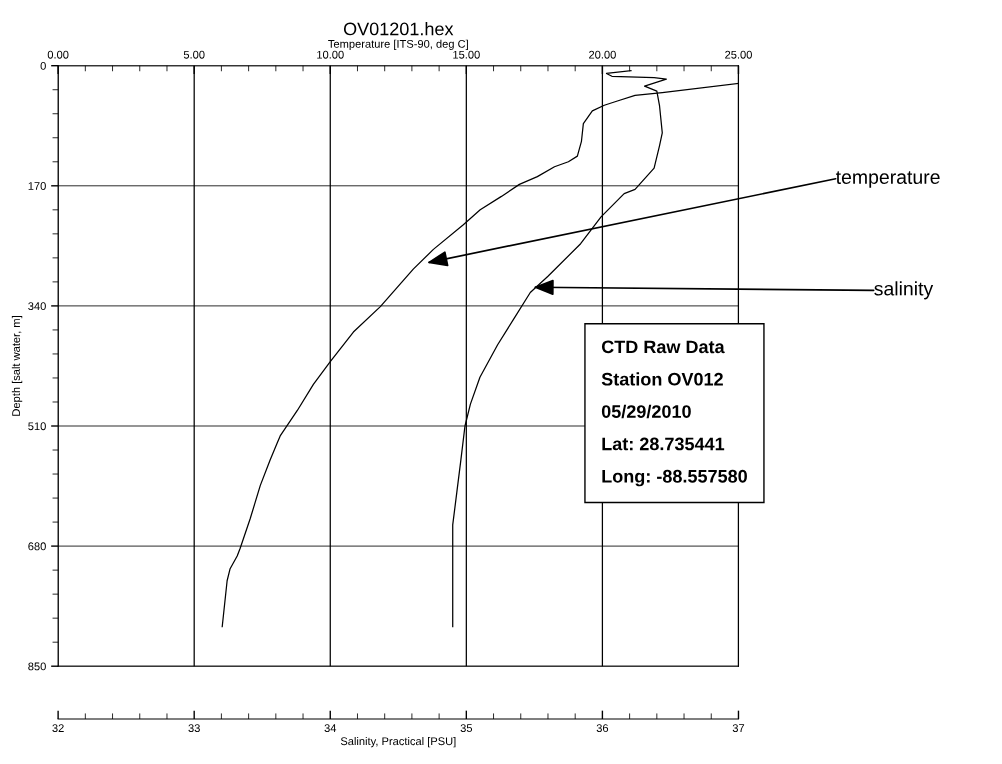 This screenshot has height=764, width=1002. What do you see at coordinates (646, 411) in the screenshot?
I see `annotation: 05/29/2010` at bounding box center [646, 411].